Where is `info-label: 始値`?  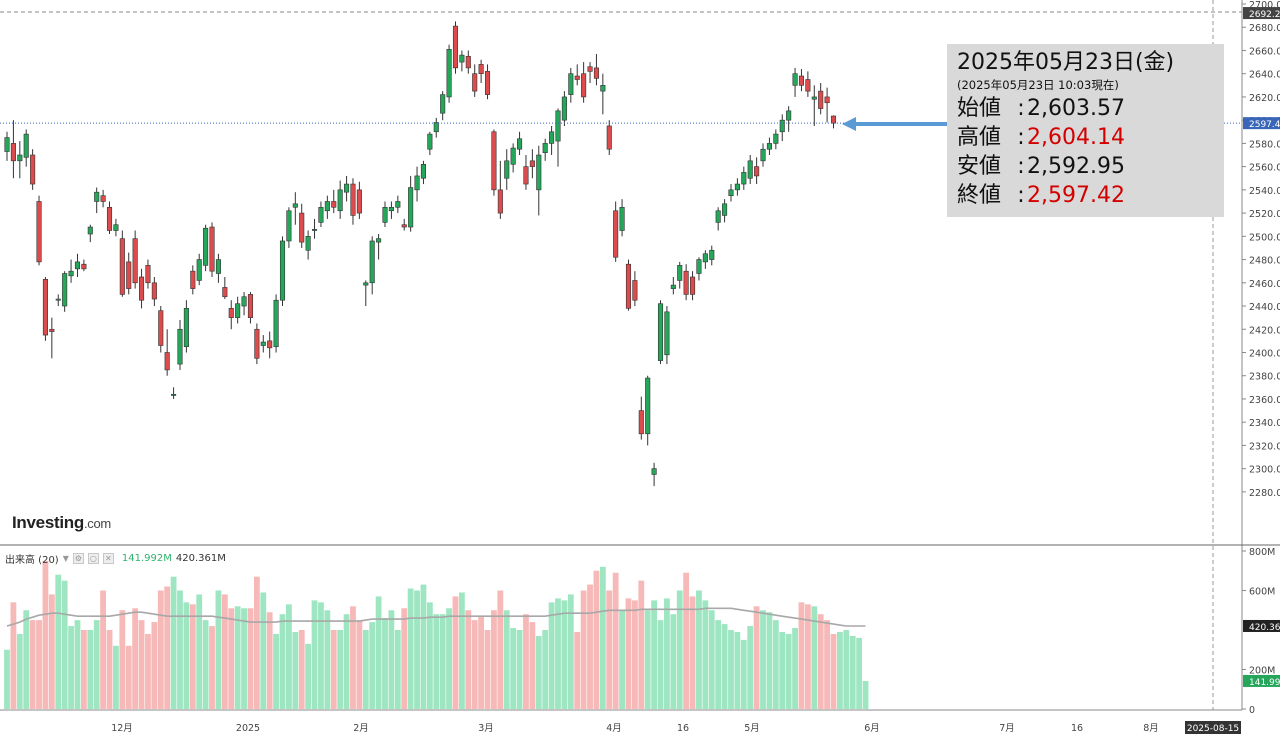
info-label: 始値 is located at coordinates (979, 108).